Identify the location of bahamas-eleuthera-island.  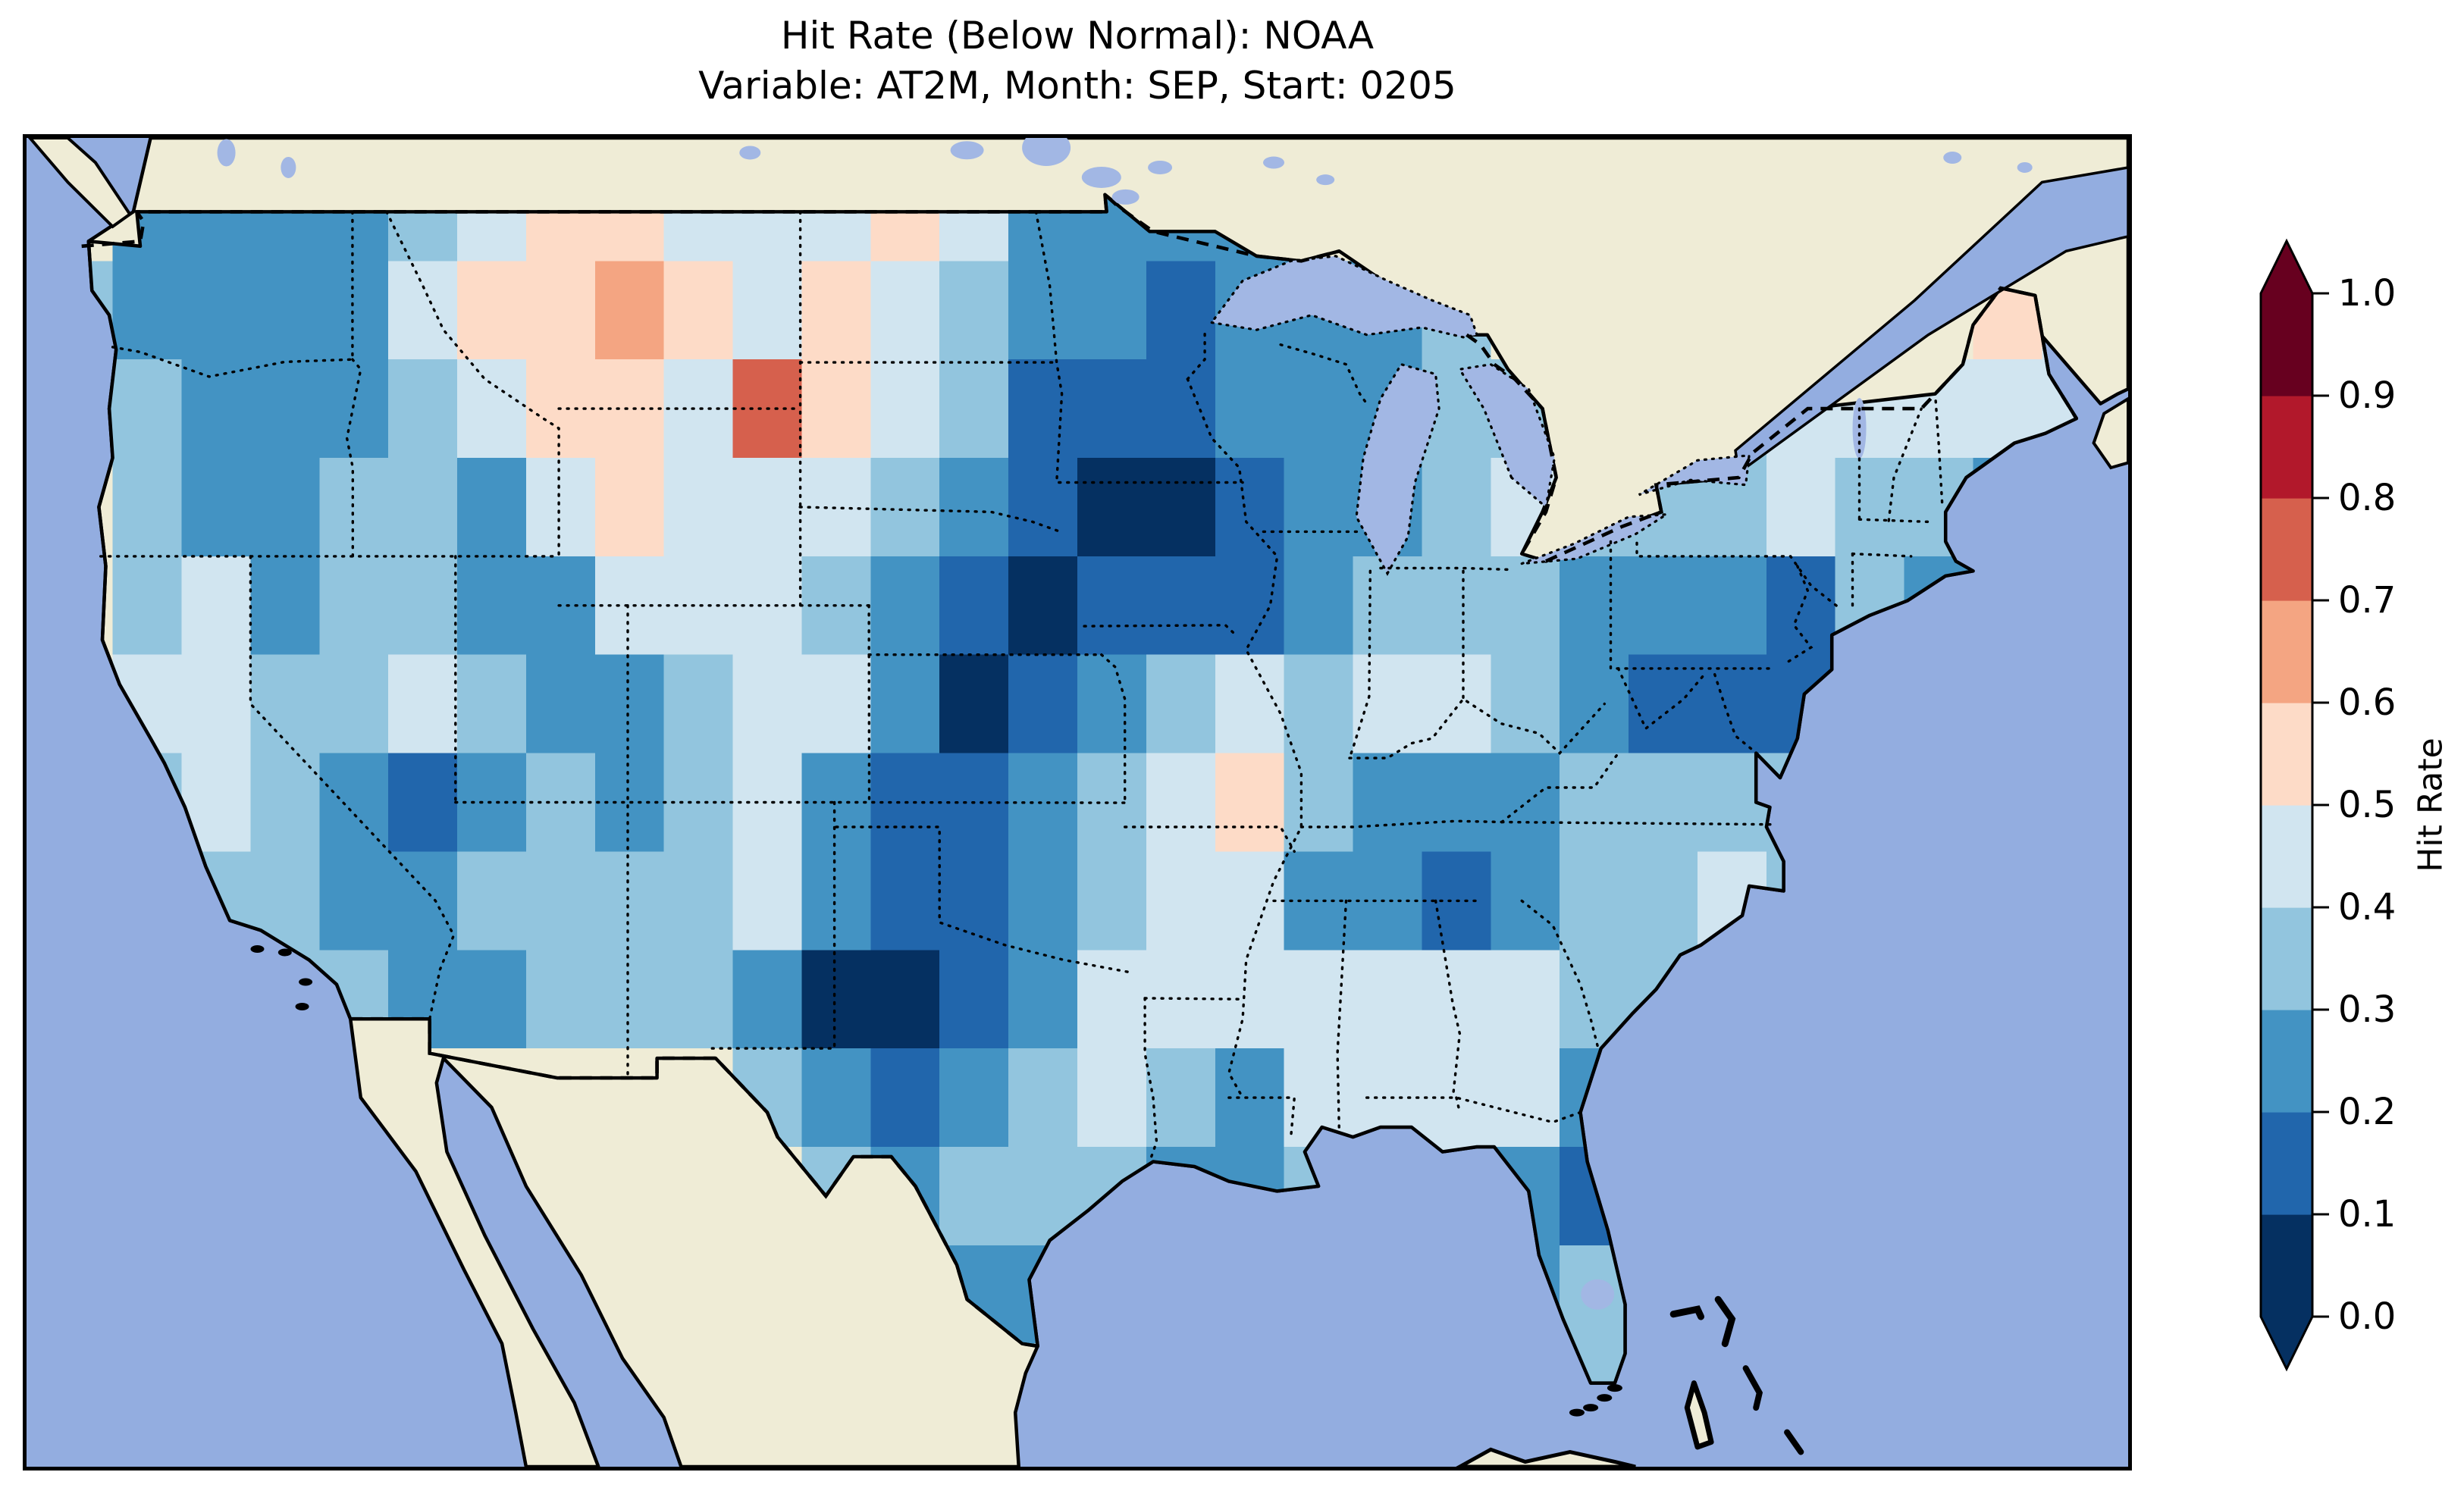
(1752, 1388).